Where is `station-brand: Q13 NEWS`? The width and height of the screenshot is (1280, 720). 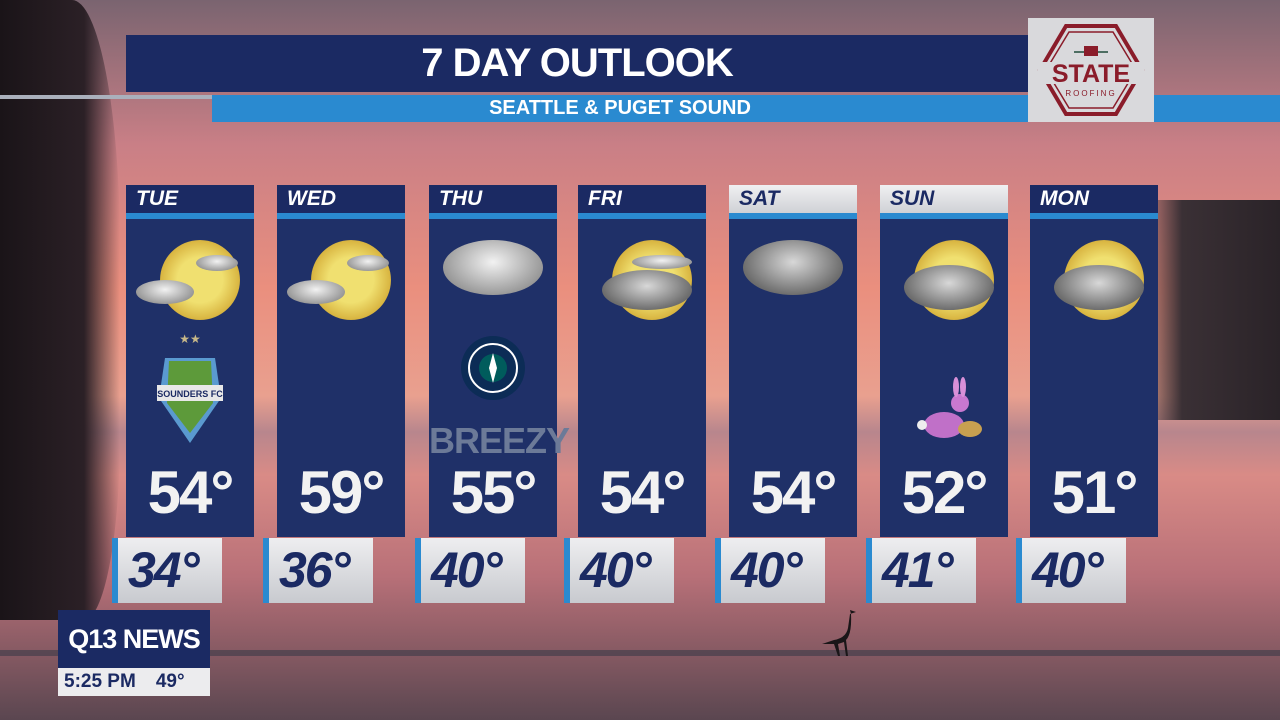 station-brand: Q13 NEWS is located at coordinates (134, 639).